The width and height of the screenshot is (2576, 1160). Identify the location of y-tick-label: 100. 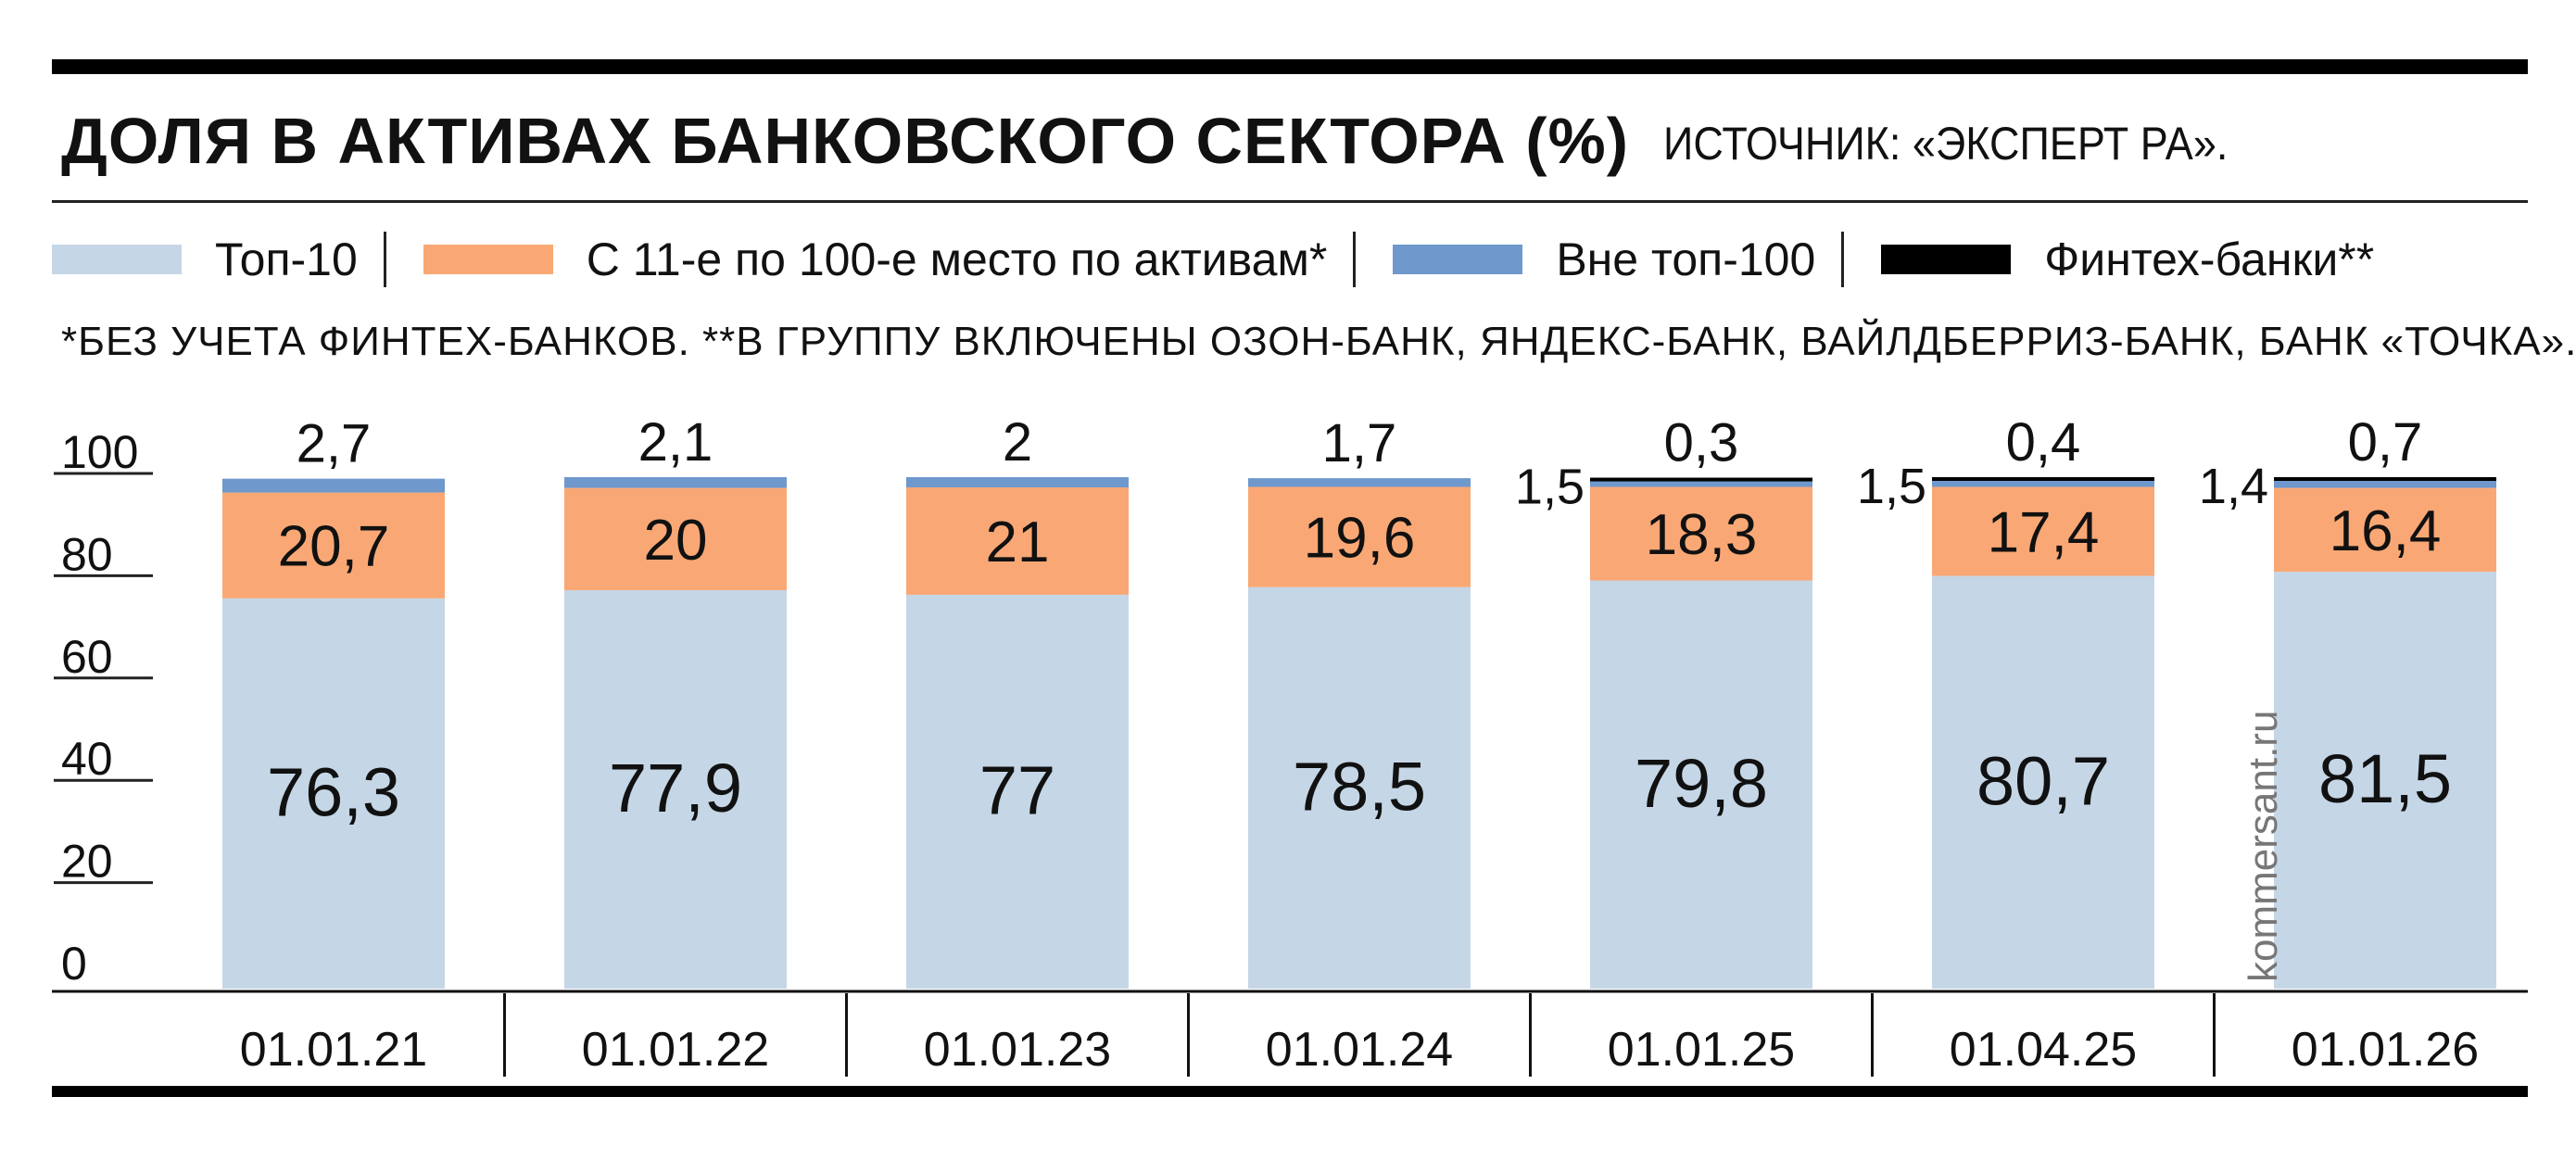
(100, 452).